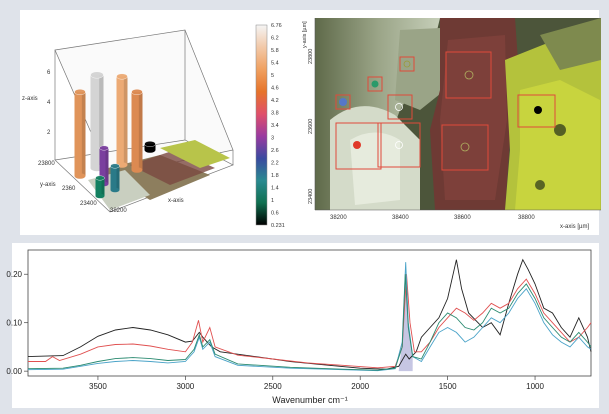  Describe the element at coordinates (275, 64) in the screenshot. I see `colorbar-tick-label: 5.4` at that location.